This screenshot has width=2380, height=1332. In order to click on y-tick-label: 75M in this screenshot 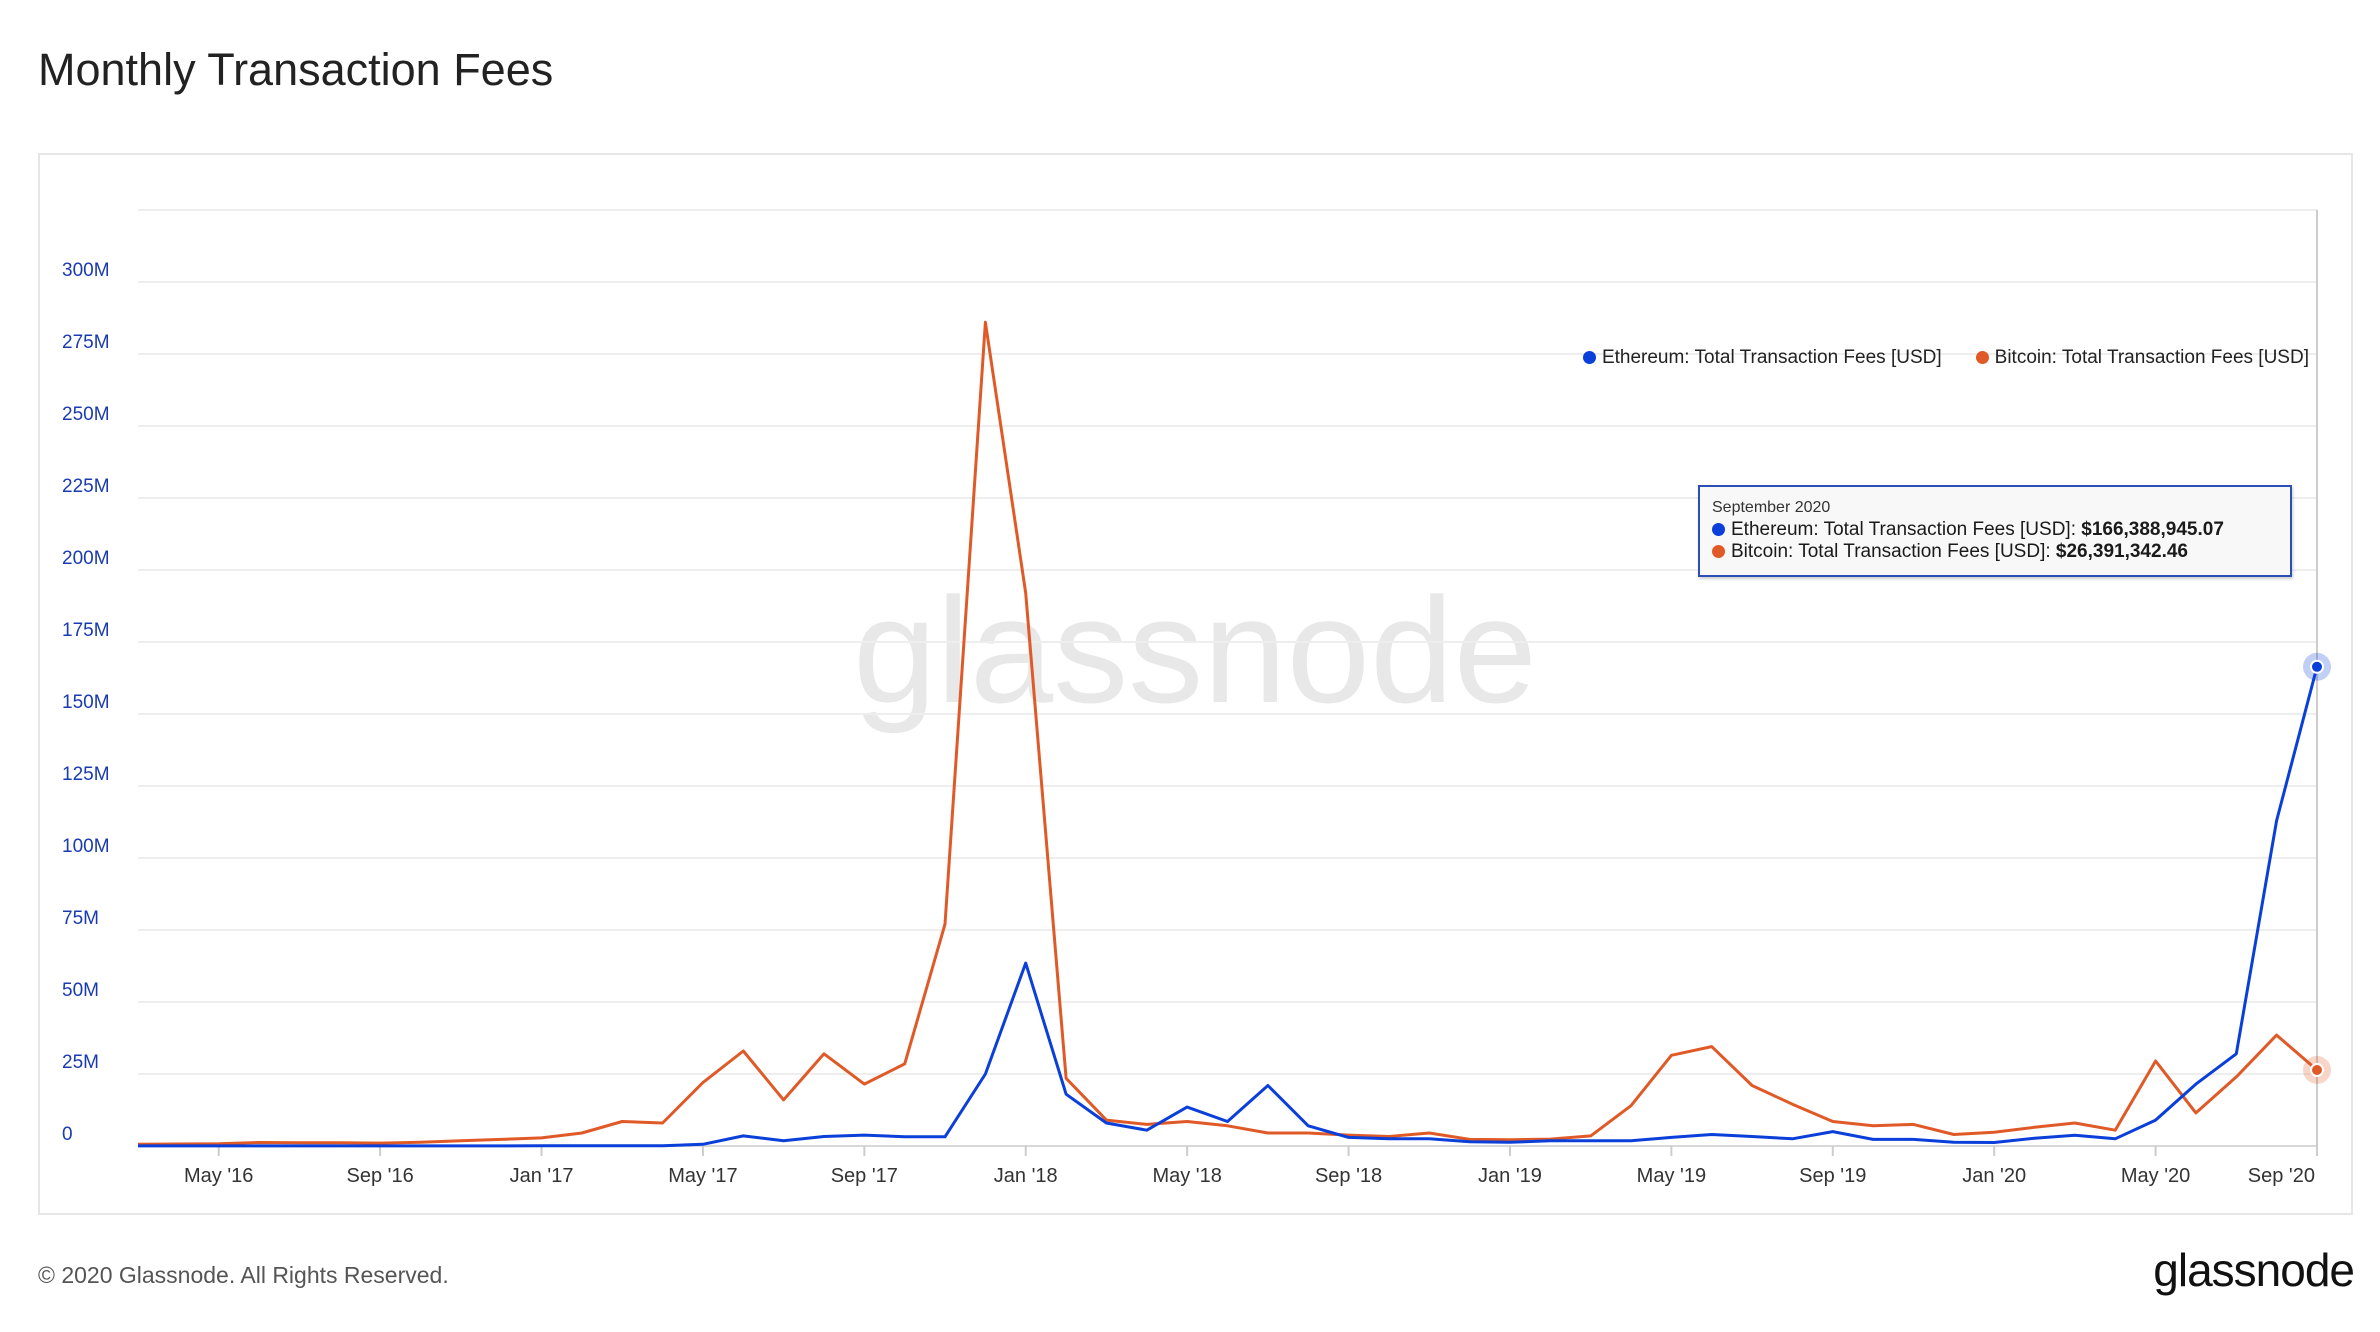, I will do `click(80, 918)`.